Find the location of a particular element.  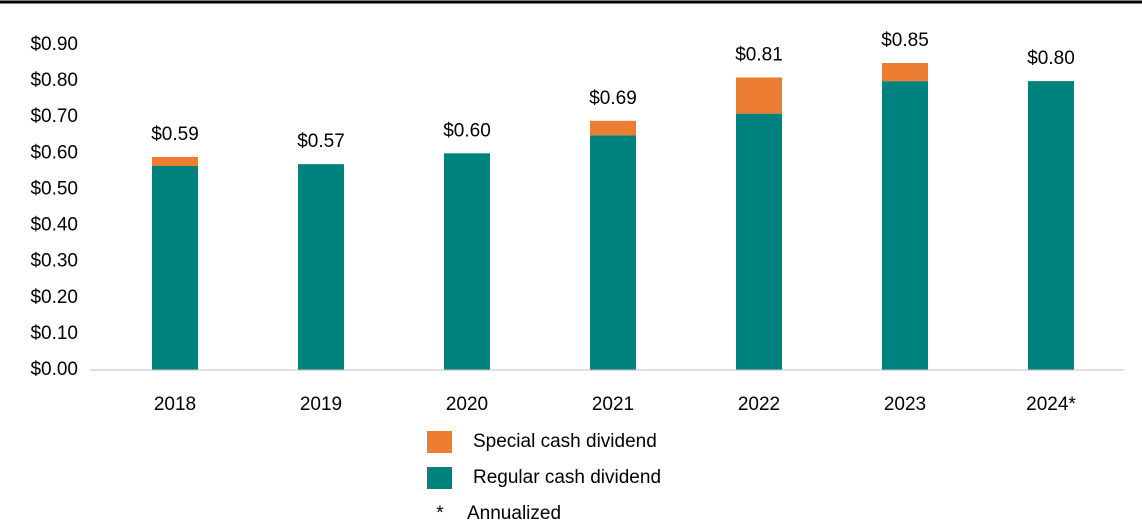

total-label: $0.85 is located at coordinates (905, 40).